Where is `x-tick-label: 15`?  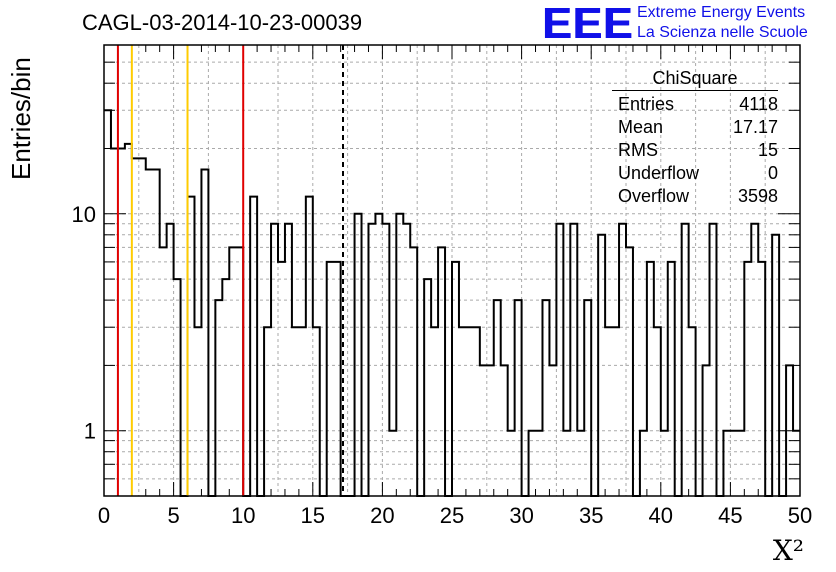 x-tick-label: 15 is located at coordinates (313, 515).